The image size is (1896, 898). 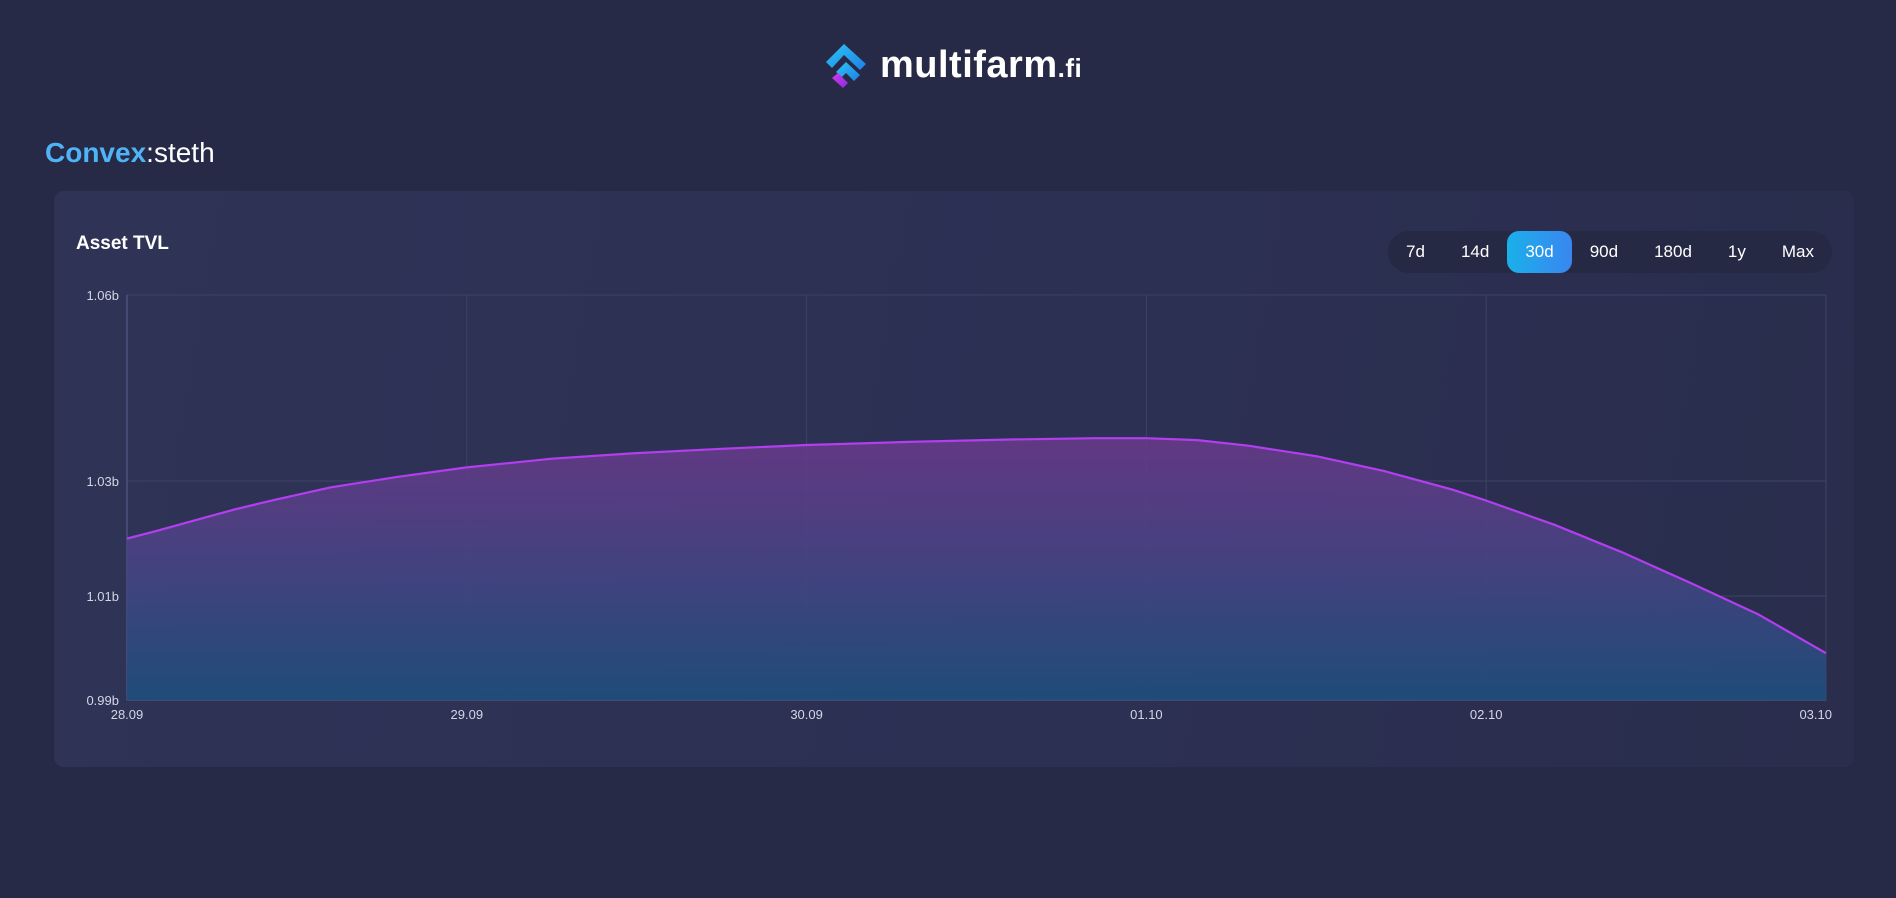 I want to click on x-tick-label: 02.10, so click(x=1486, y=714).